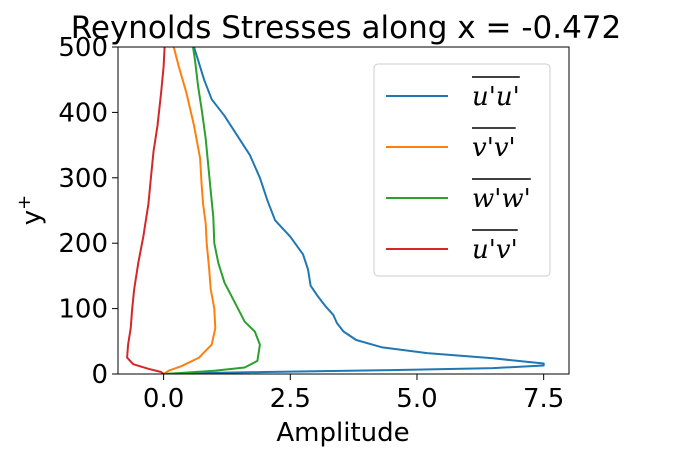 Image resolution: width=677 pixels, height=457 pixels. I want to click on y-tick-label: 100, so click(83, 310).